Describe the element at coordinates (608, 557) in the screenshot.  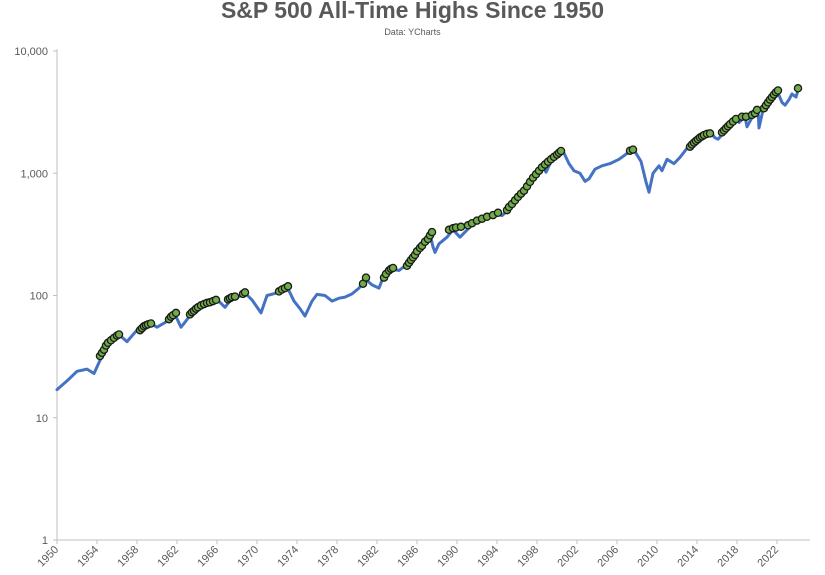
I see `x-tick-label: 2006` at that location.